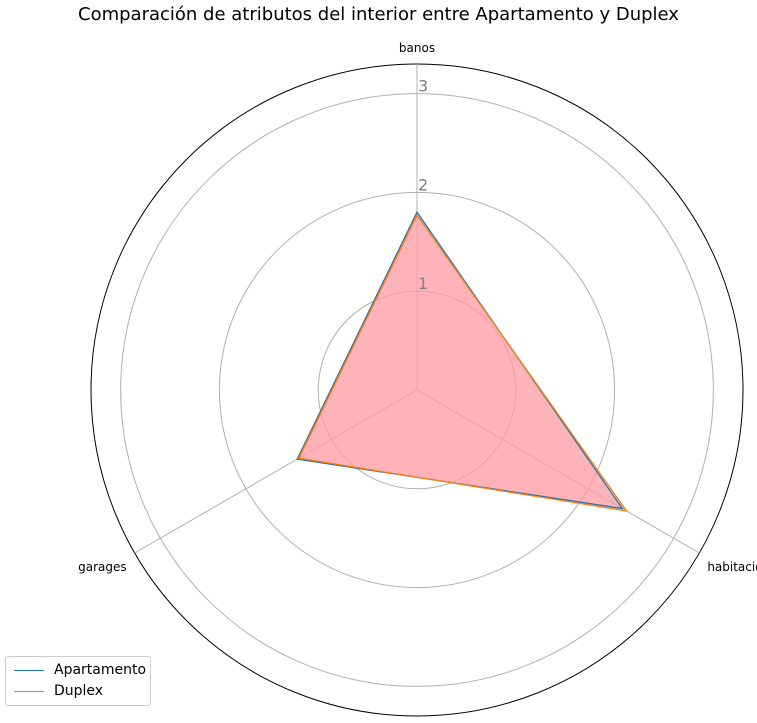  What do you see at coordinates (102, 567) in the screenshot?
I see `axis-label-garages: garages` at bounding box center [102, 567].